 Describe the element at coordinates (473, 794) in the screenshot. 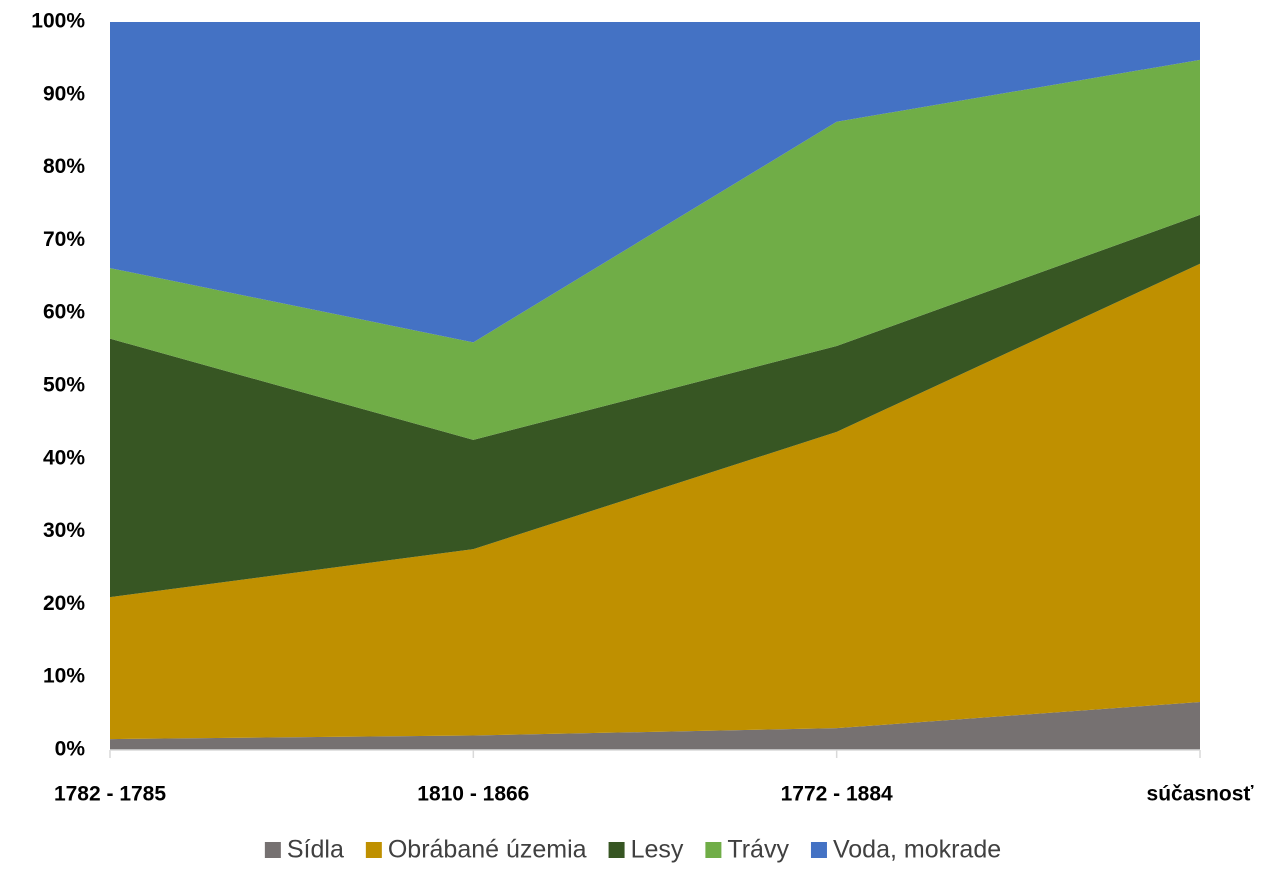

I see `x-tick-label: 1810 - 1866` at that location.